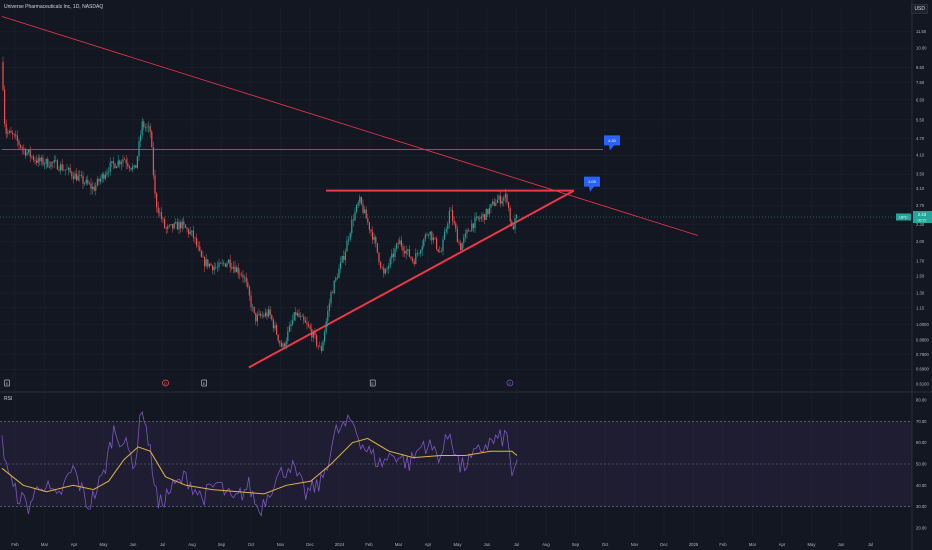  What do you see at coordinates (920, 275) in the screenshot?
I see `price-tick-label: 1.50` at bounding box center [920, 275].